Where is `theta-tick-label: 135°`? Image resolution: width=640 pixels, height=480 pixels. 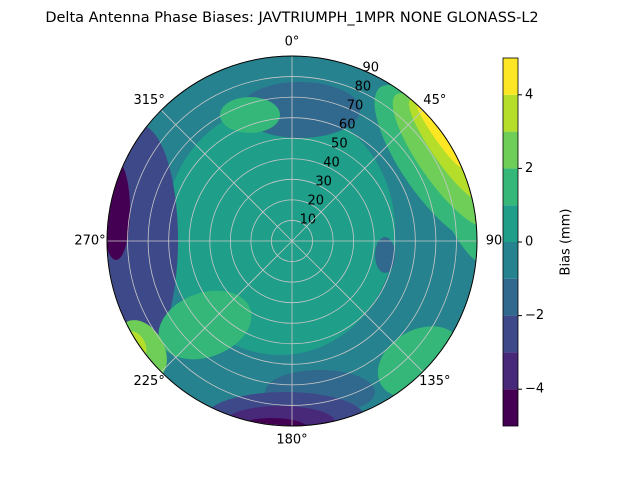 theta-tick-label: 135° is located at coordinates (434, 381).